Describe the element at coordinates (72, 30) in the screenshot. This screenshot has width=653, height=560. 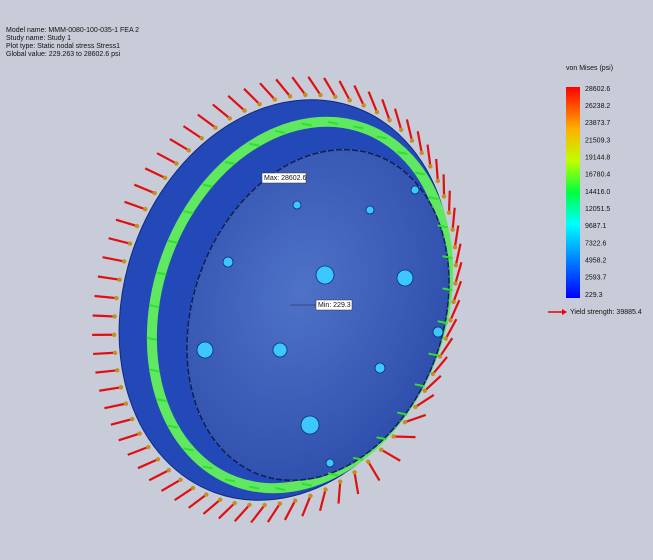
I see `header-line: Model name: MMM-0080-100-035-1 FEA 2` at that location.